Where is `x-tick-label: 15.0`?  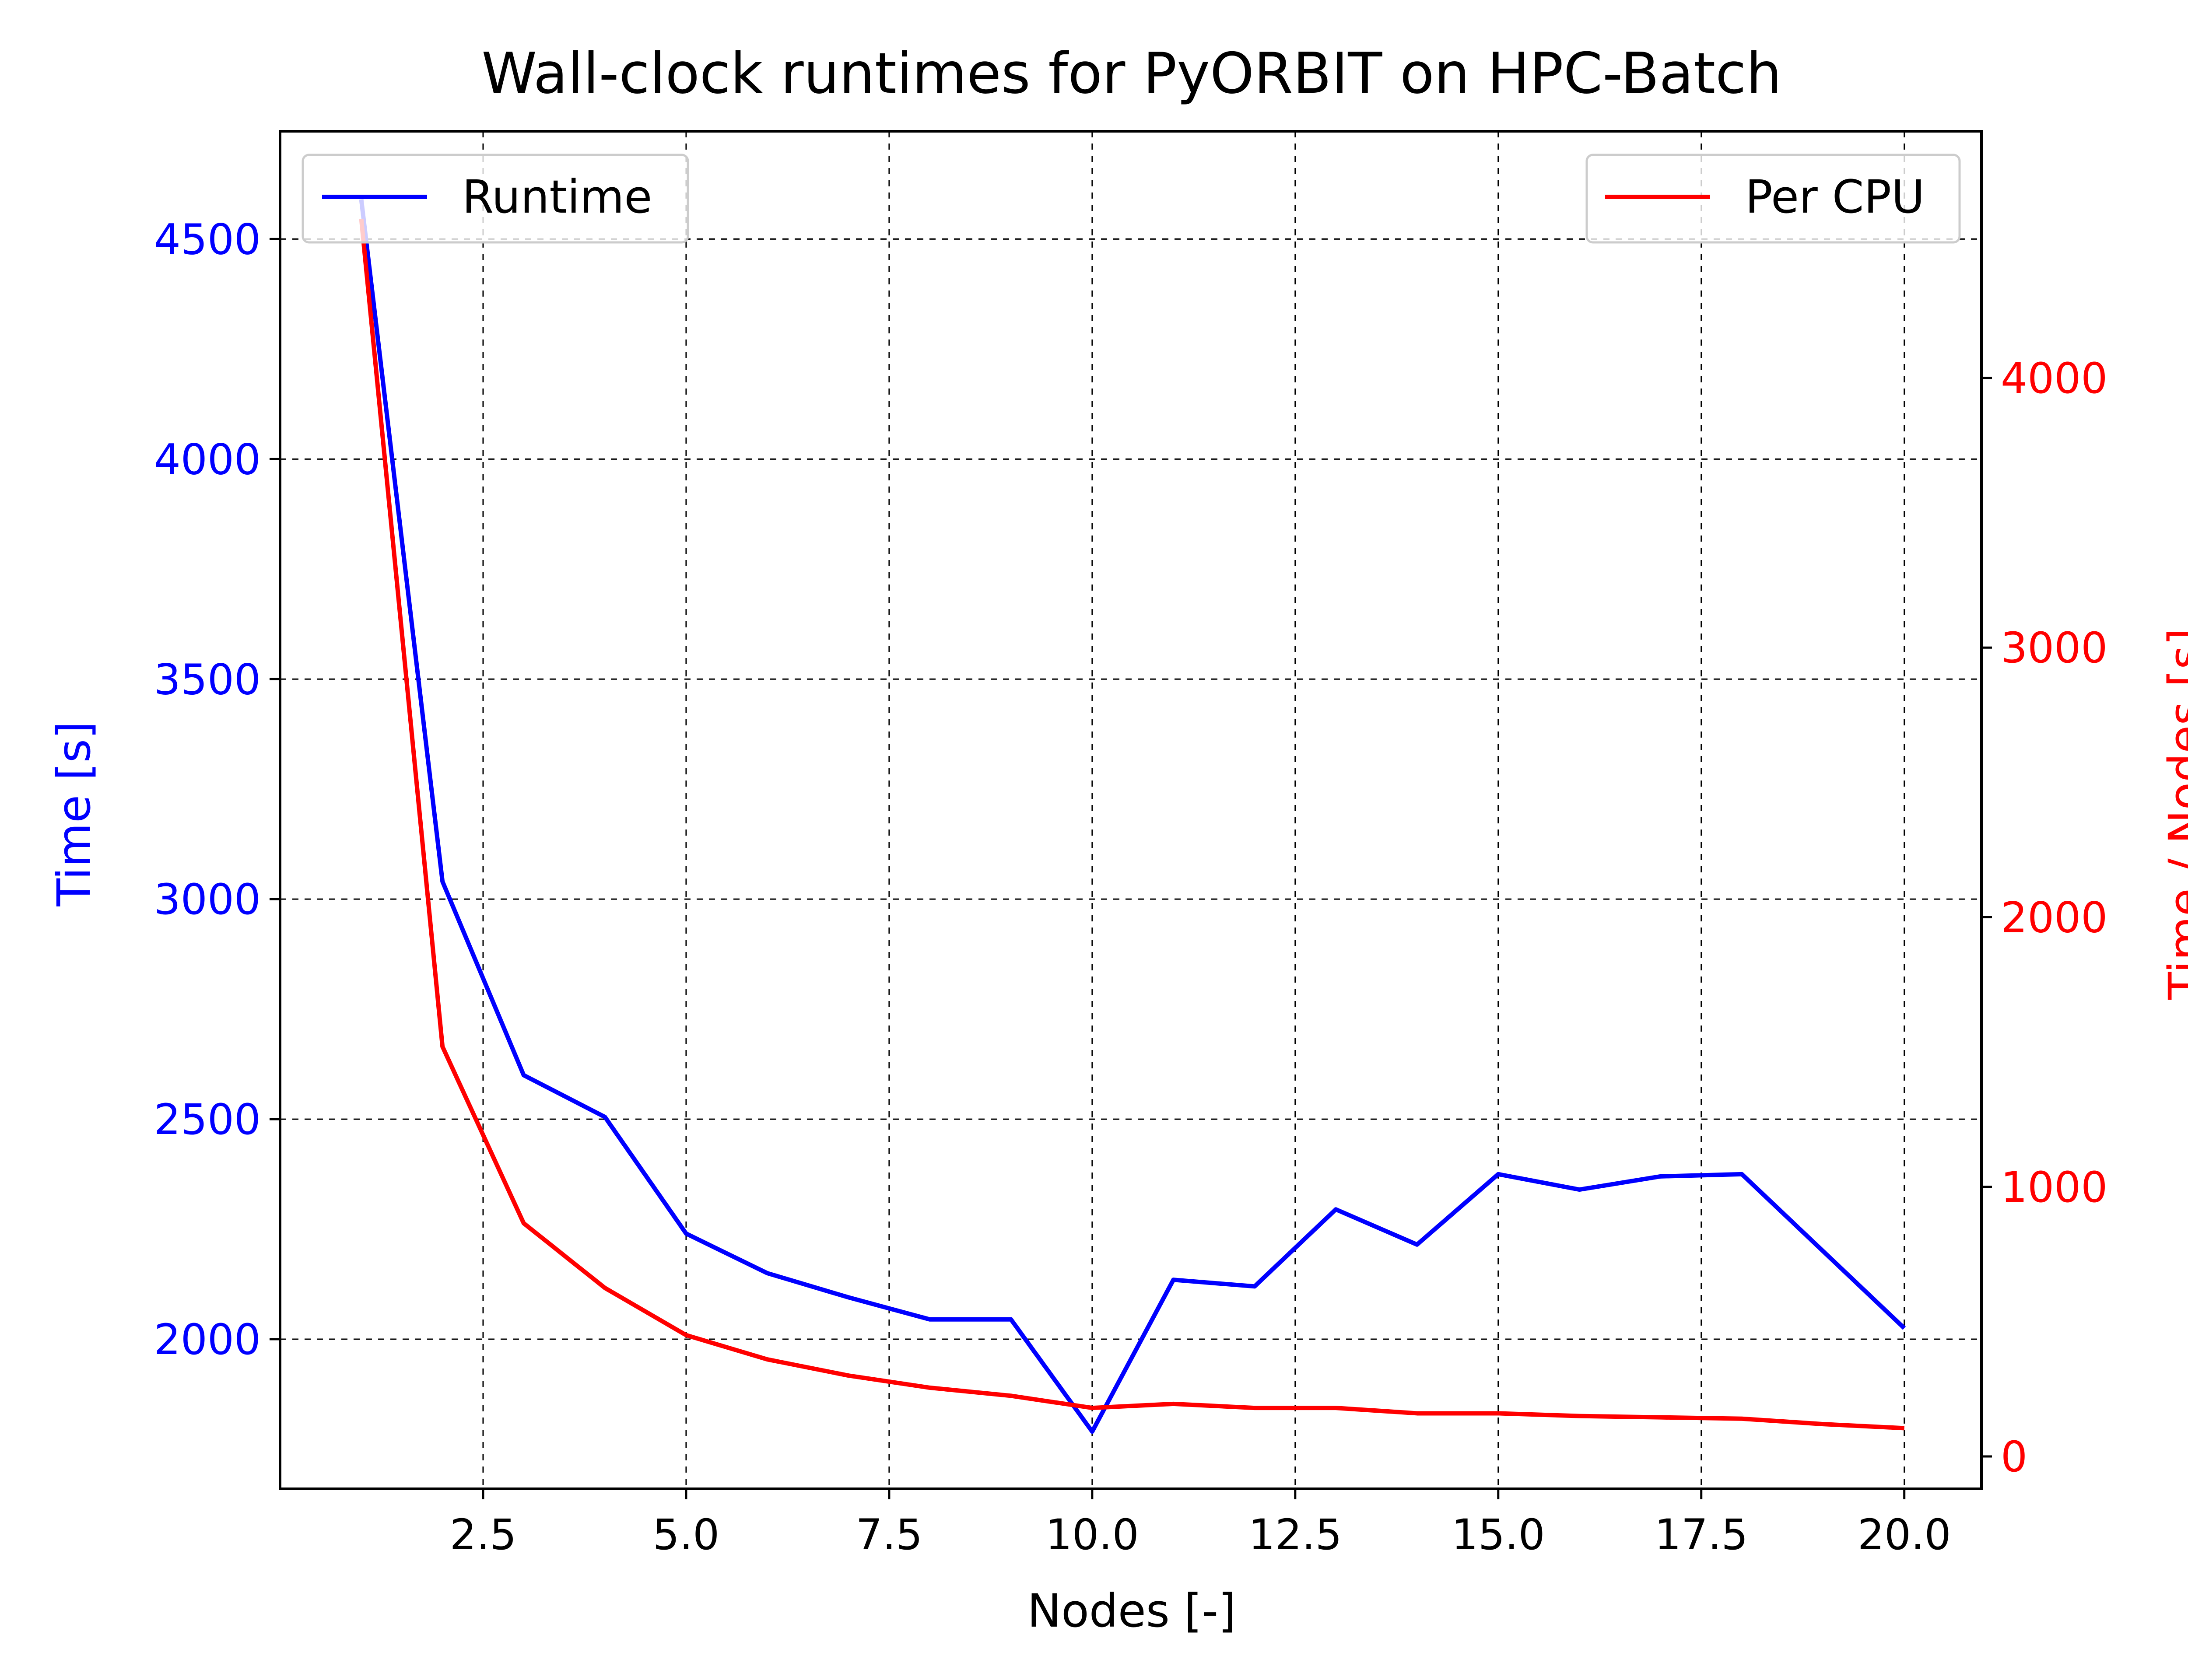
x-tick-label: 15.0 is located at coordinates (1498, 1534).